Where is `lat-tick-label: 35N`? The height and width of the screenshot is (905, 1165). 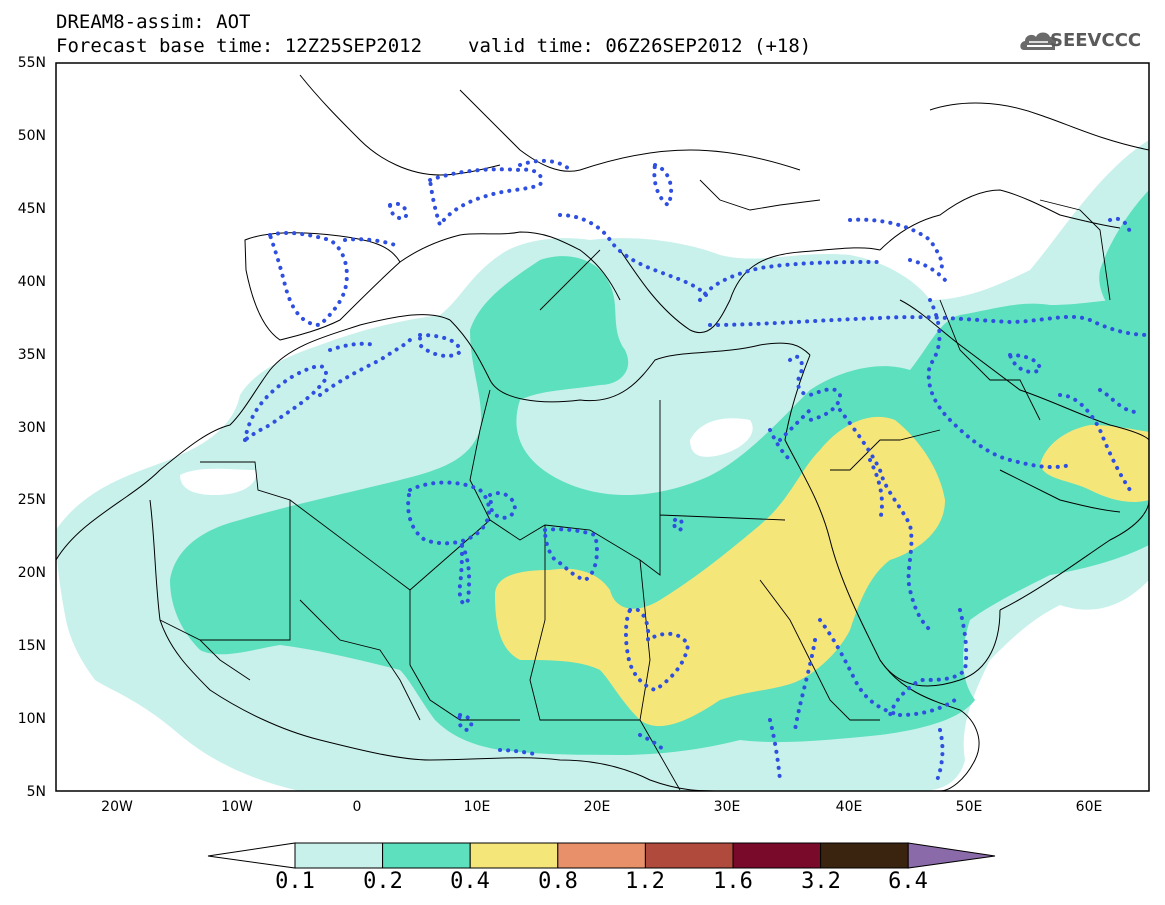 lat-tick-label: 35N is located at coordinates (31, 355).